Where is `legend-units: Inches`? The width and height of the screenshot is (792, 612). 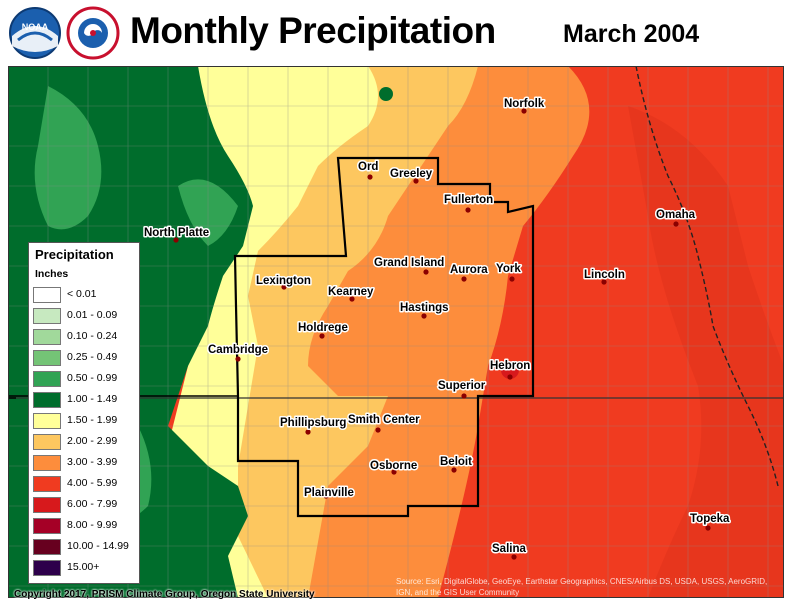 legend-units: Inches is located at coordinates (52, 274).